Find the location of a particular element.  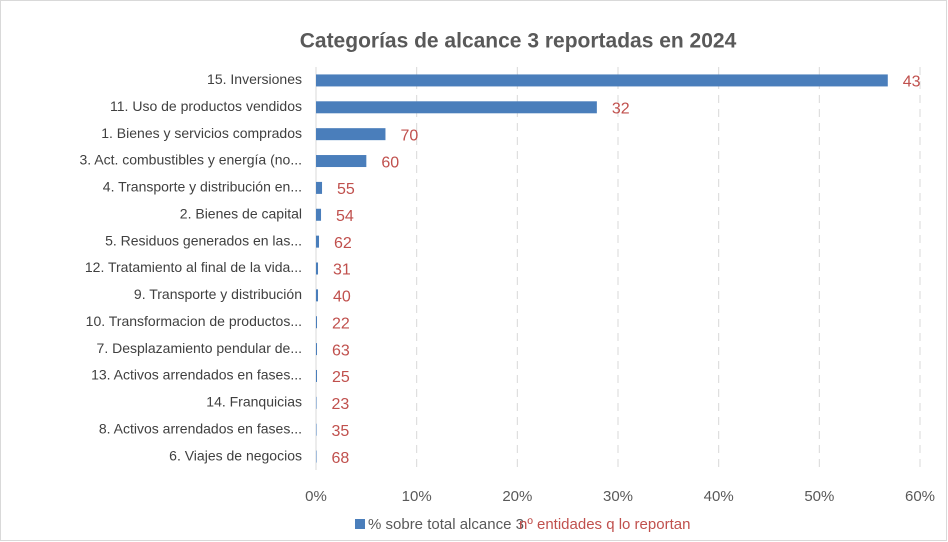

x-tick-label: 10% is located at coordinates (417, 496).